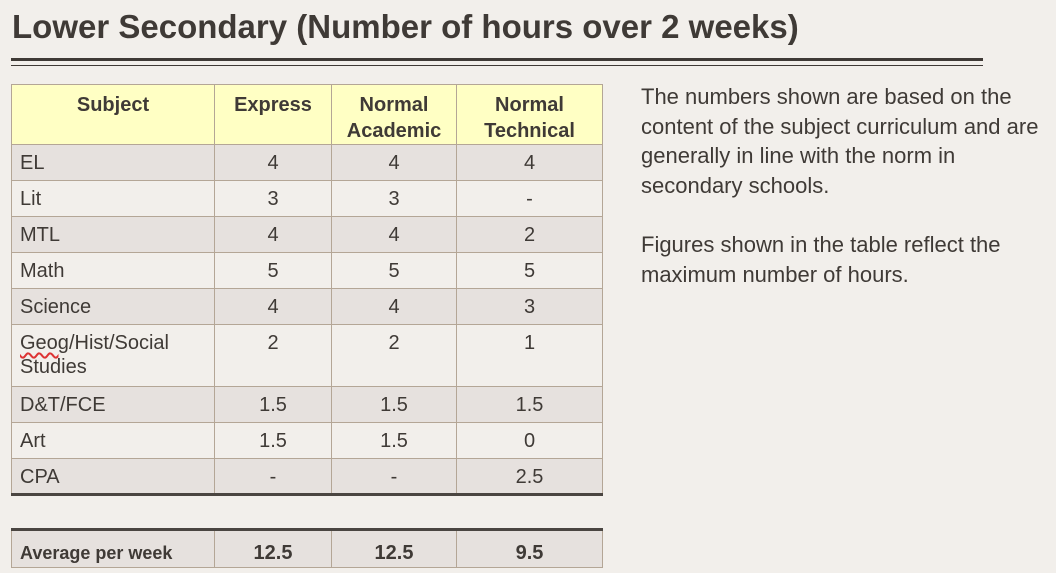  Describe the element at coordinates (529, 306) in the screenshot. I see `normal-technical-cell: 3` at that location.